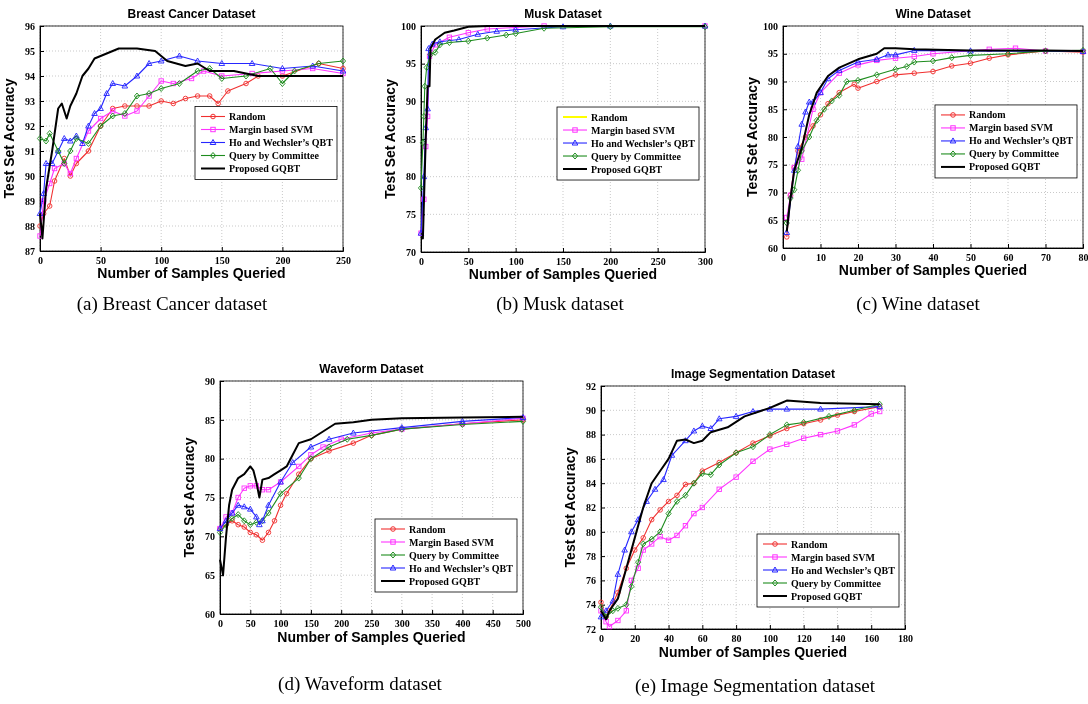 This screenshot has height=704, width=1088. What do you see at coordinates (821, 258) in the screenshot?
I see `x-tick-label: 10` at bounding box center [821, 258].